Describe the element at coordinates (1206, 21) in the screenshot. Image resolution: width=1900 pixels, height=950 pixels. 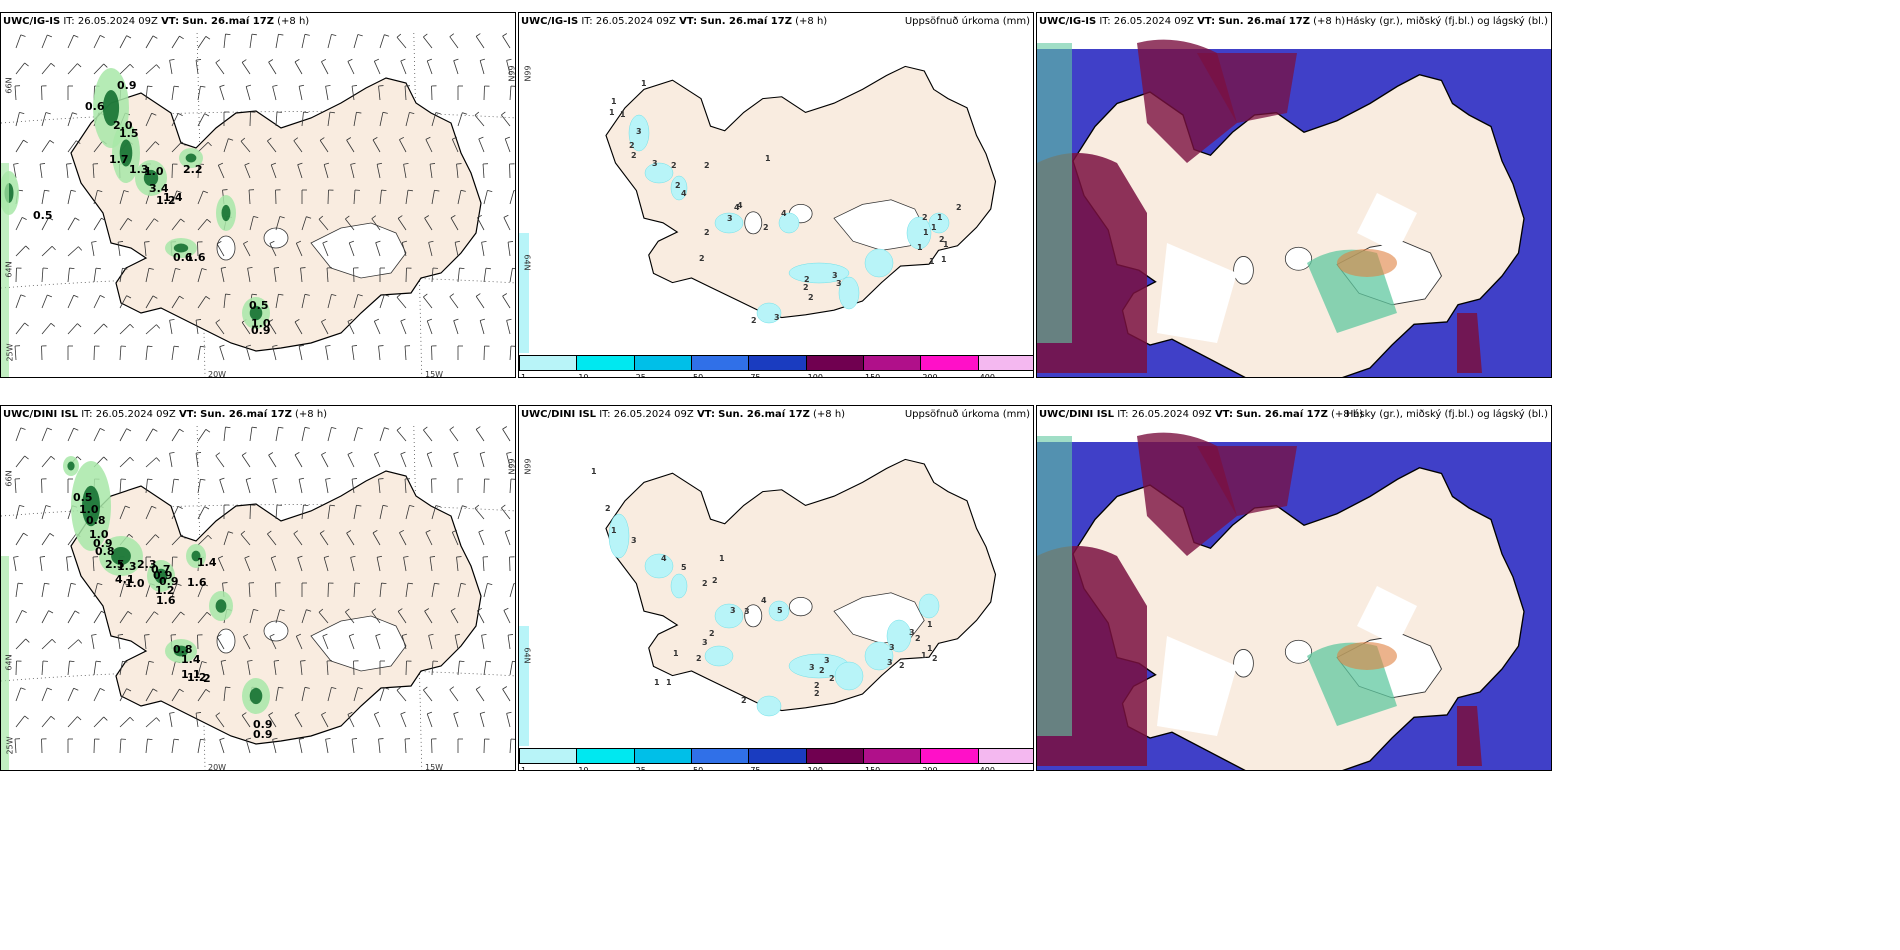
I see `valid-time-label: VT:` at that location.